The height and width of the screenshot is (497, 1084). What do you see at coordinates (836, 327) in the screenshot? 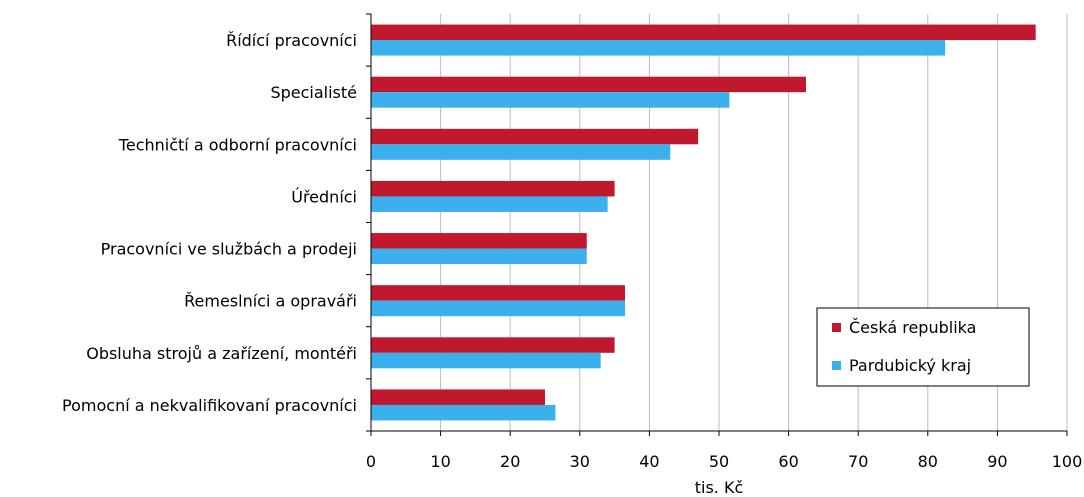
I see `legend-swatch-ceska-republika` at bounding box center [836, 327].